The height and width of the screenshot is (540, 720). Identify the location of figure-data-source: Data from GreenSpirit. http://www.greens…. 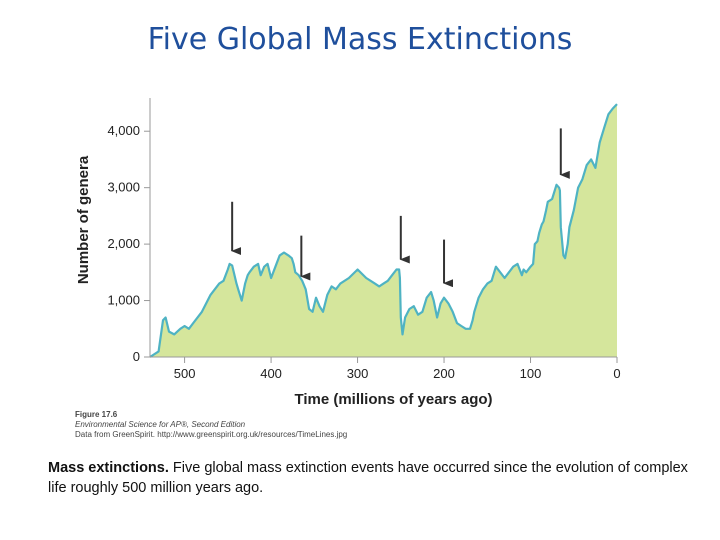
(211, 434).